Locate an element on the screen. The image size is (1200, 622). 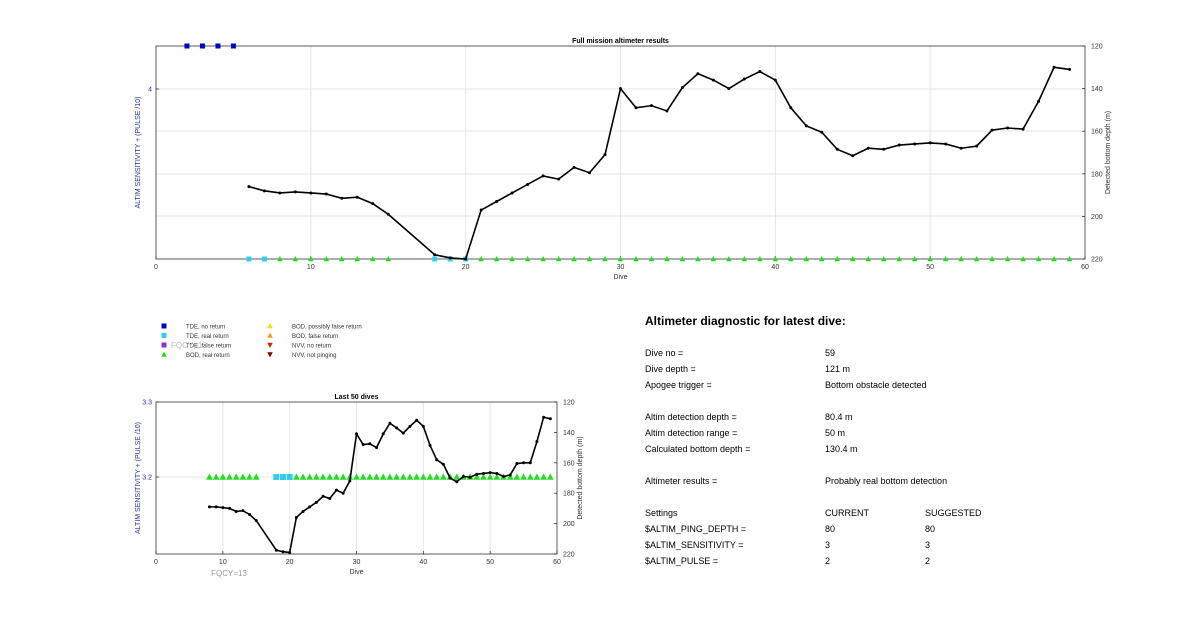
ping-depth-label: $ALTIM_PING_DEPTH = is located at coordinates (696, 529).